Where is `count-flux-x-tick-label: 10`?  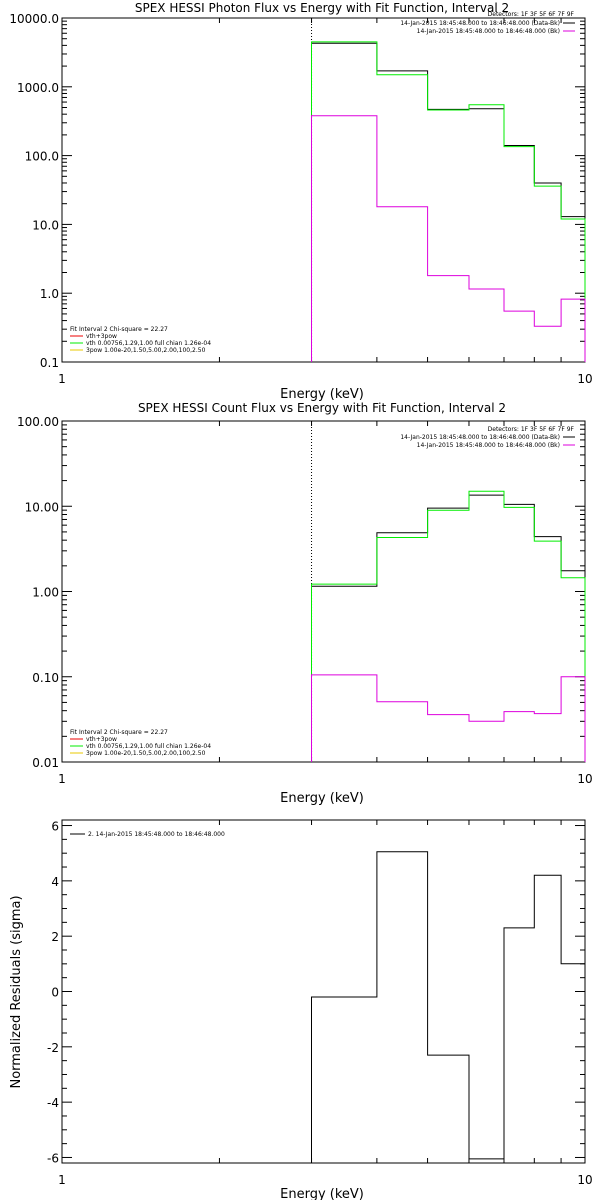 count-flux-x-tick-label: 10 is located at coordinates (584, 779).